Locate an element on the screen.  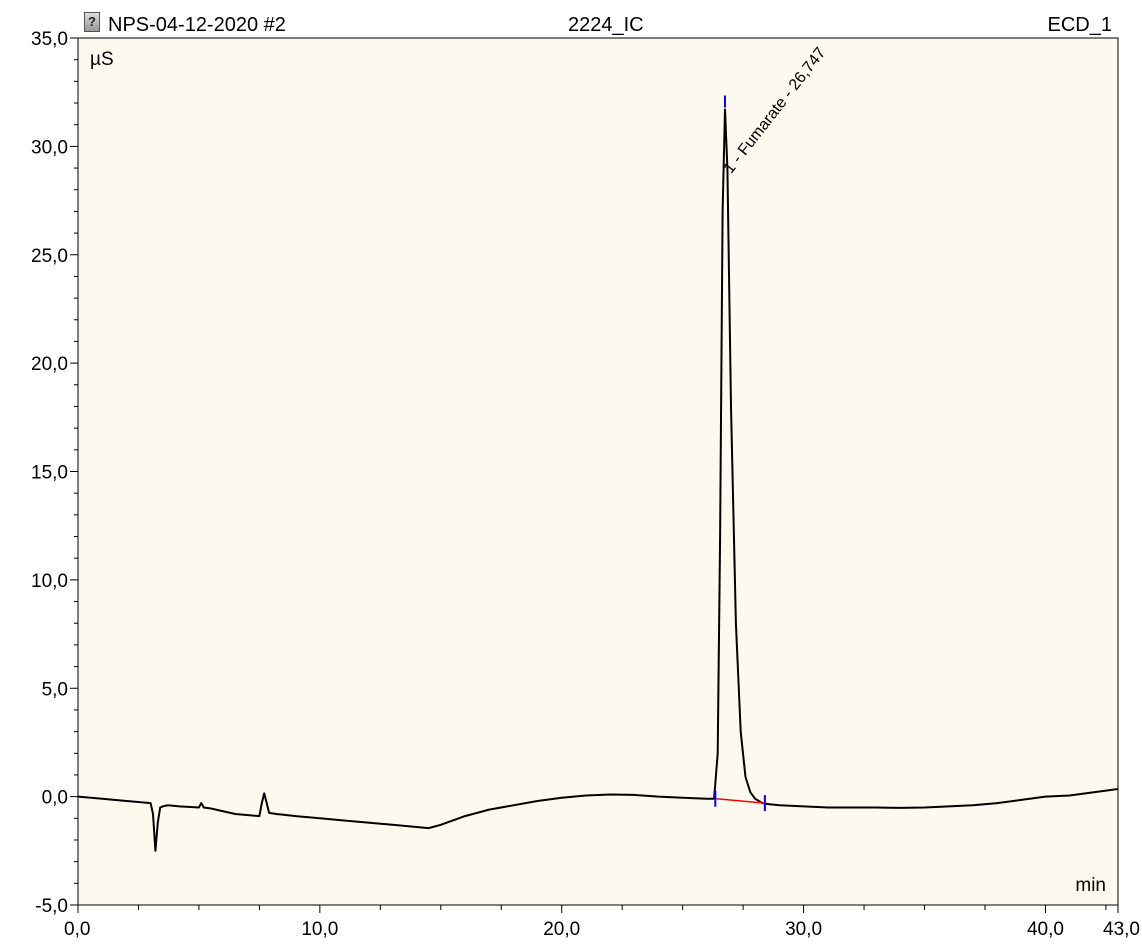
sample-name: NPS-04-12-2020 #2 is located at coordinates (197, 25).